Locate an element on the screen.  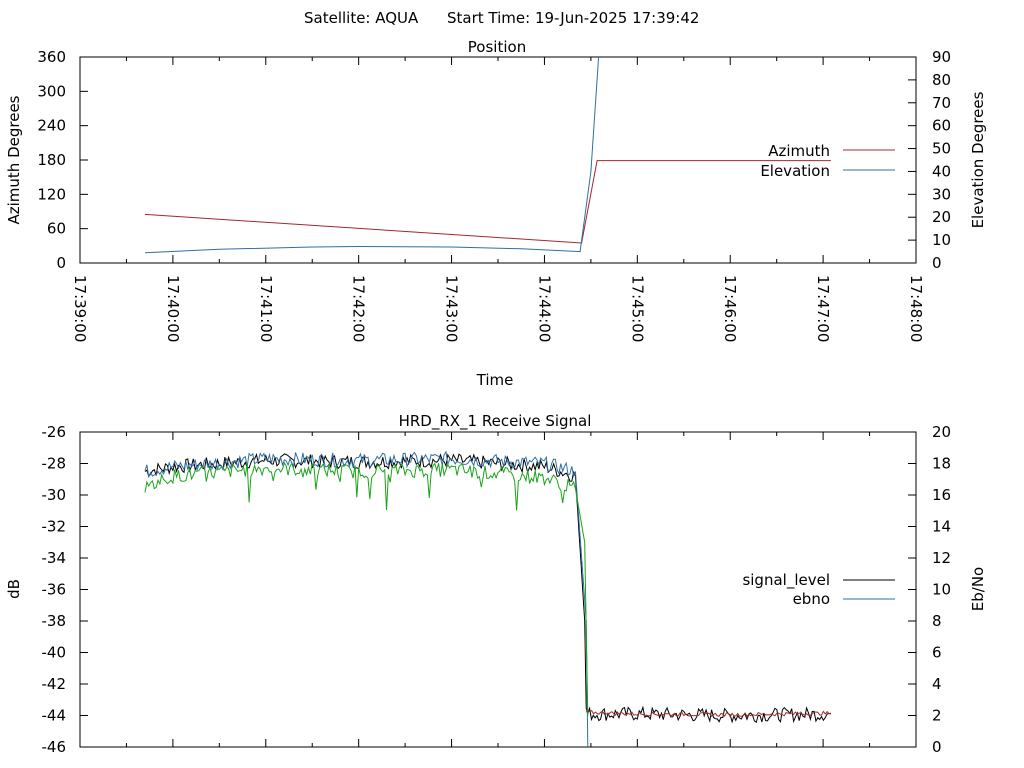
y2-tick-label: 18 is located at coordinates (941, 464).